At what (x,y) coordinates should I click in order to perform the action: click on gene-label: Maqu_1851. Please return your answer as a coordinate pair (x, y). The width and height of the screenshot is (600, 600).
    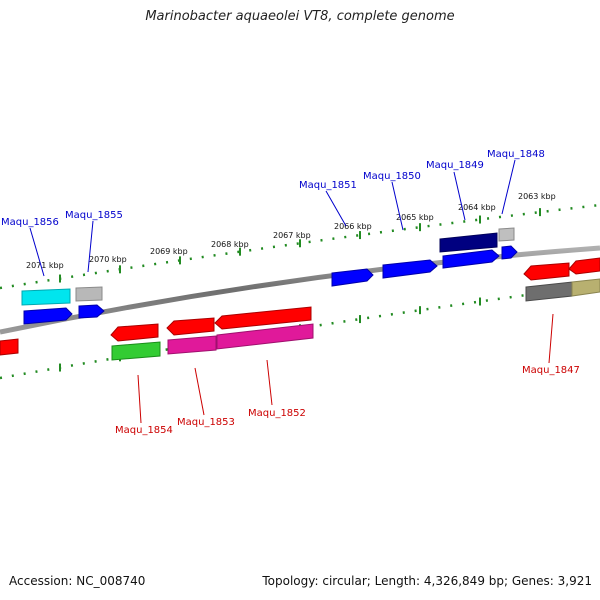
    Looking at the image, I should click on (328, 185).